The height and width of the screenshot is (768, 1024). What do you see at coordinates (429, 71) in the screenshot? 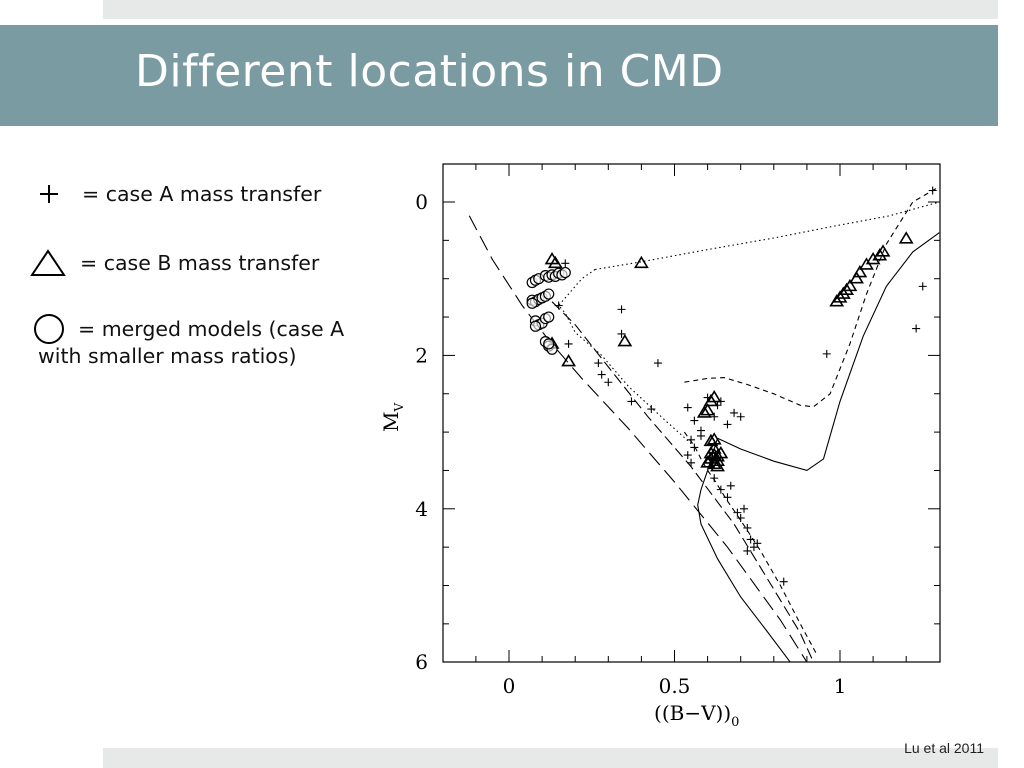
I see `slide-title: Different locations in CMD` at bounding box center [429, 71].